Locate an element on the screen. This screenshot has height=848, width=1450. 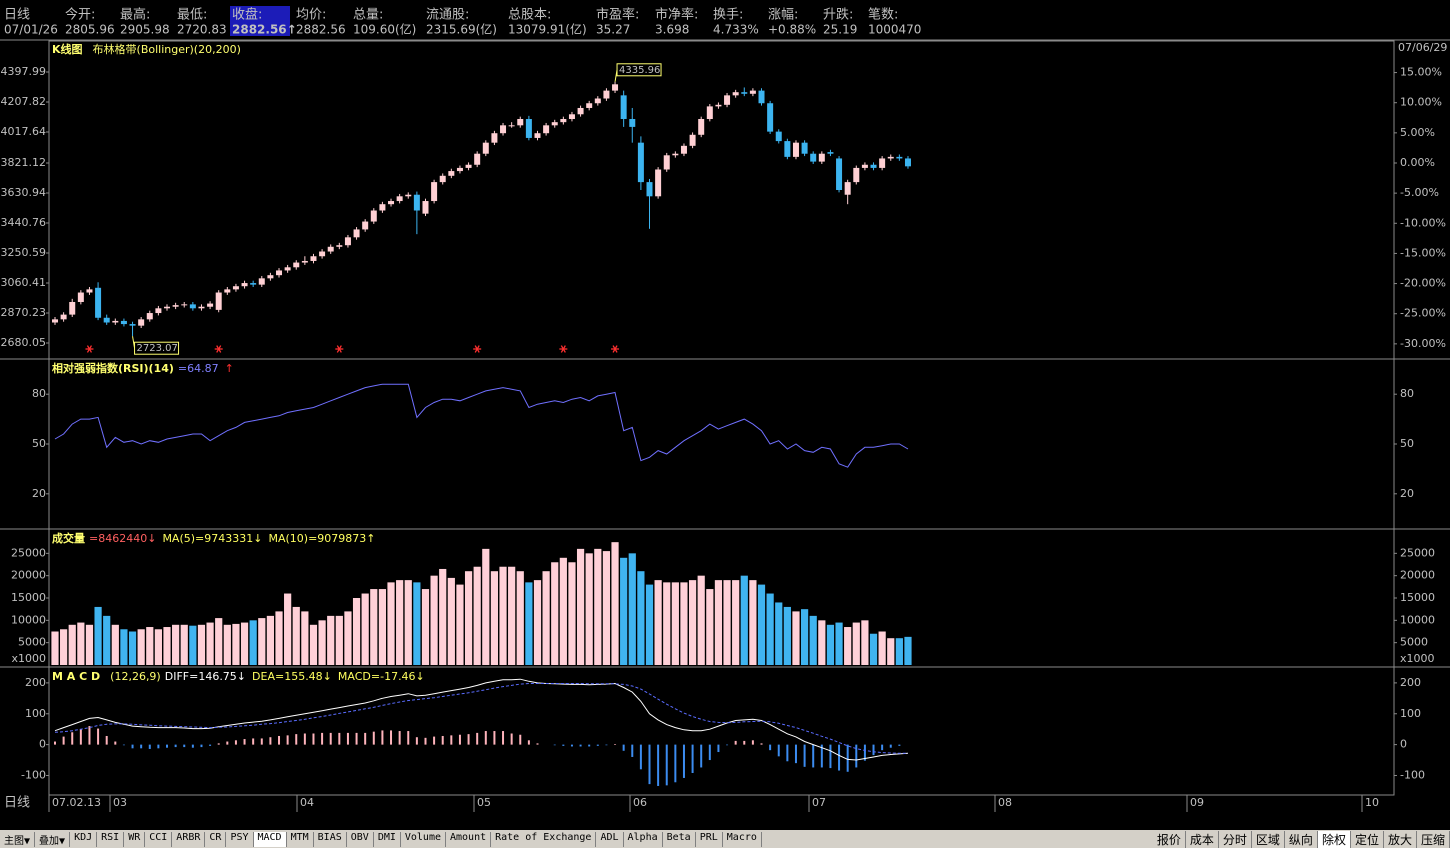
toolbar-button: CCI is located at coordinates (159, 839).